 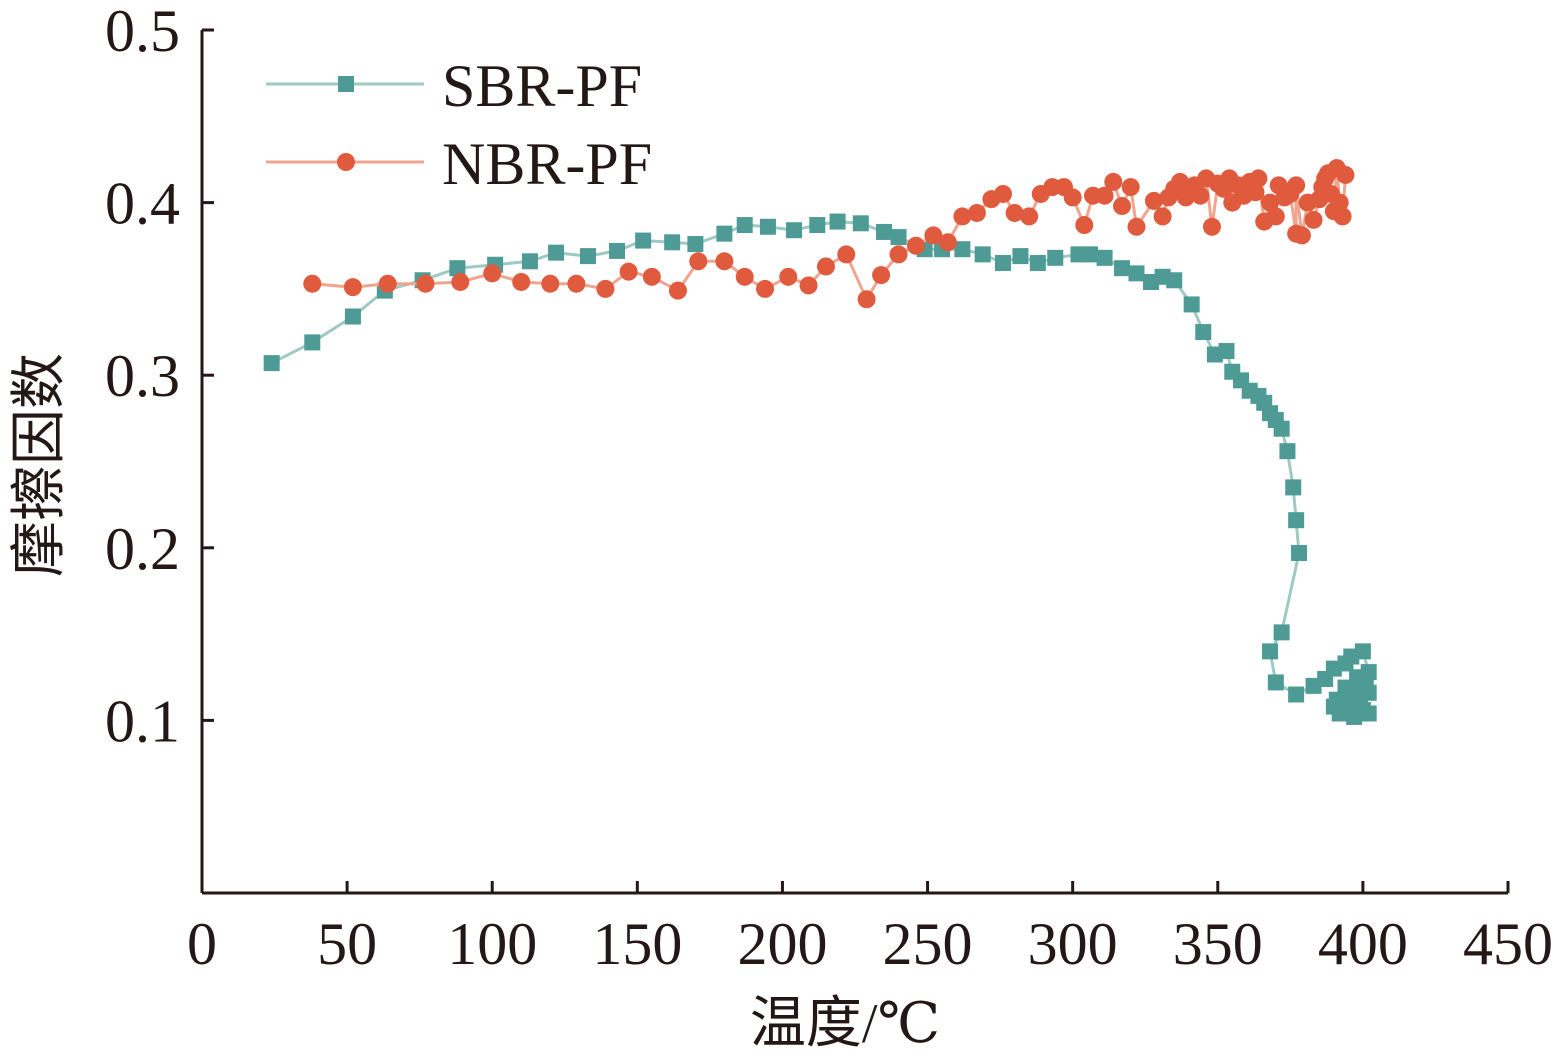 I want to click on y-ticks: 0.1 0.2 0.3 0.4 0.5, so click(x=159, y=377).